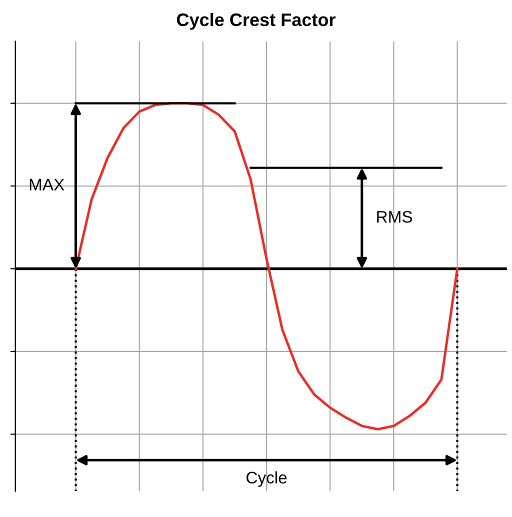 The width and height of the screenshot is (512, 517). Describe the element at coordinates (256, 21) in the screenshot. I see `chart-title: Cycle Crest Factor` at that location.